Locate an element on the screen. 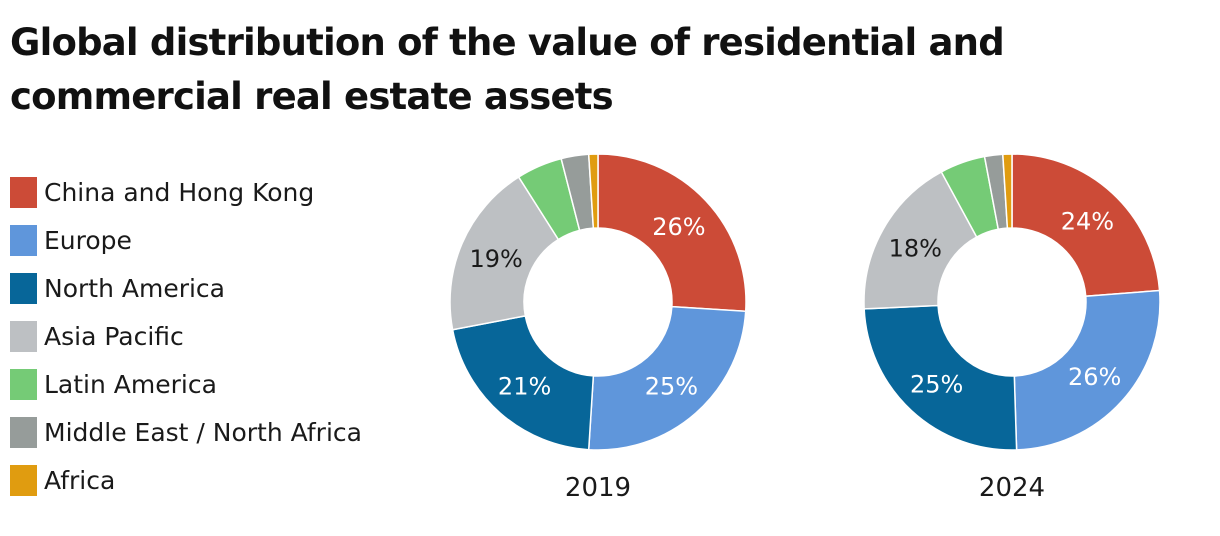 The image size is (1220, 536). data-label-2019-europe: 25% is located at coordinates (671, 386).